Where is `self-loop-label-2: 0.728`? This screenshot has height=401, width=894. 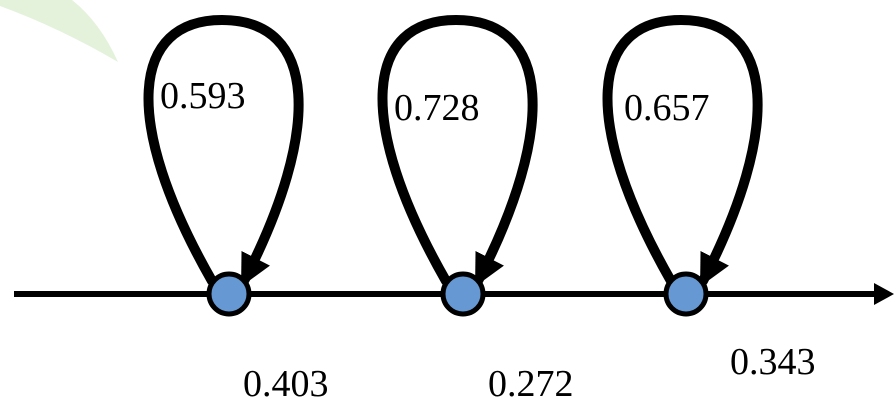 self-loop-label-2: 0.728 is located at coordinates (437, 108).